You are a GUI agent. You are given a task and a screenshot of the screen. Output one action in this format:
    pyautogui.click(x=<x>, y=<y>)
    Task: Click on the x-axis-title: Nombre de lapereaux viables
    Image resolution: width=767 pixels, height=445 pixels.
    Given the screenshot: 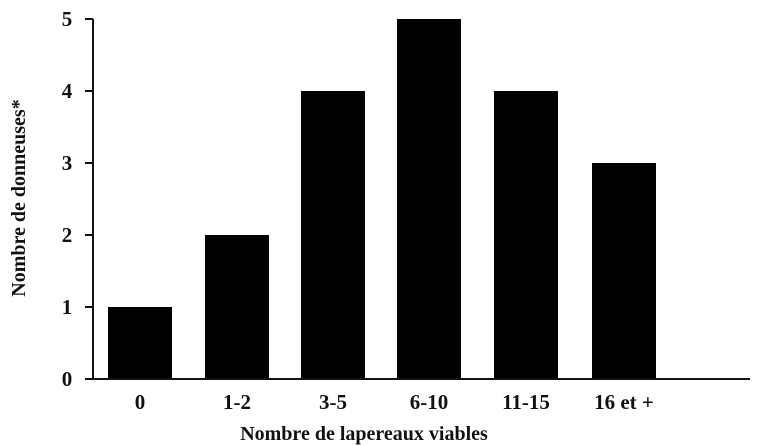 What is the action you would take?
    pyautogui.click(x=364, y=434)
    